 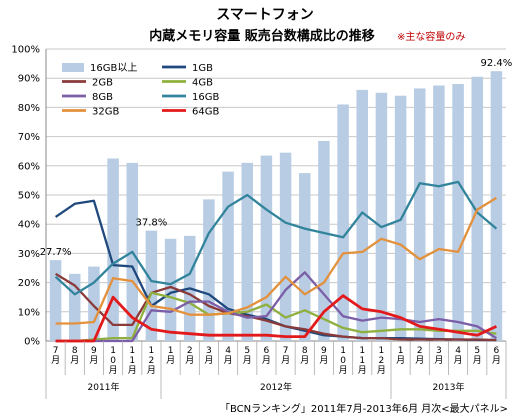 I want to click on y-tick-label: 70%, so click(x=29, y=137).